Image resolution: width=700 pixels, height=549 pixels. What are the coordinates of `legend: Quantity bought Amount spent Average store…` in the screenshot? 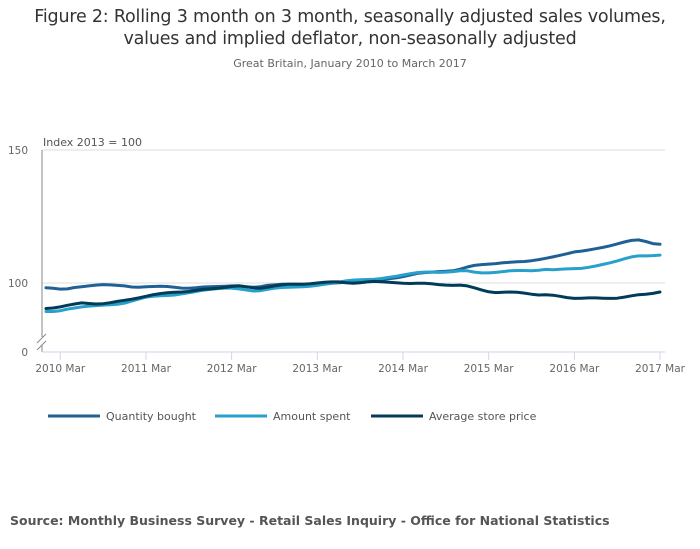 It's located at (292, 416).